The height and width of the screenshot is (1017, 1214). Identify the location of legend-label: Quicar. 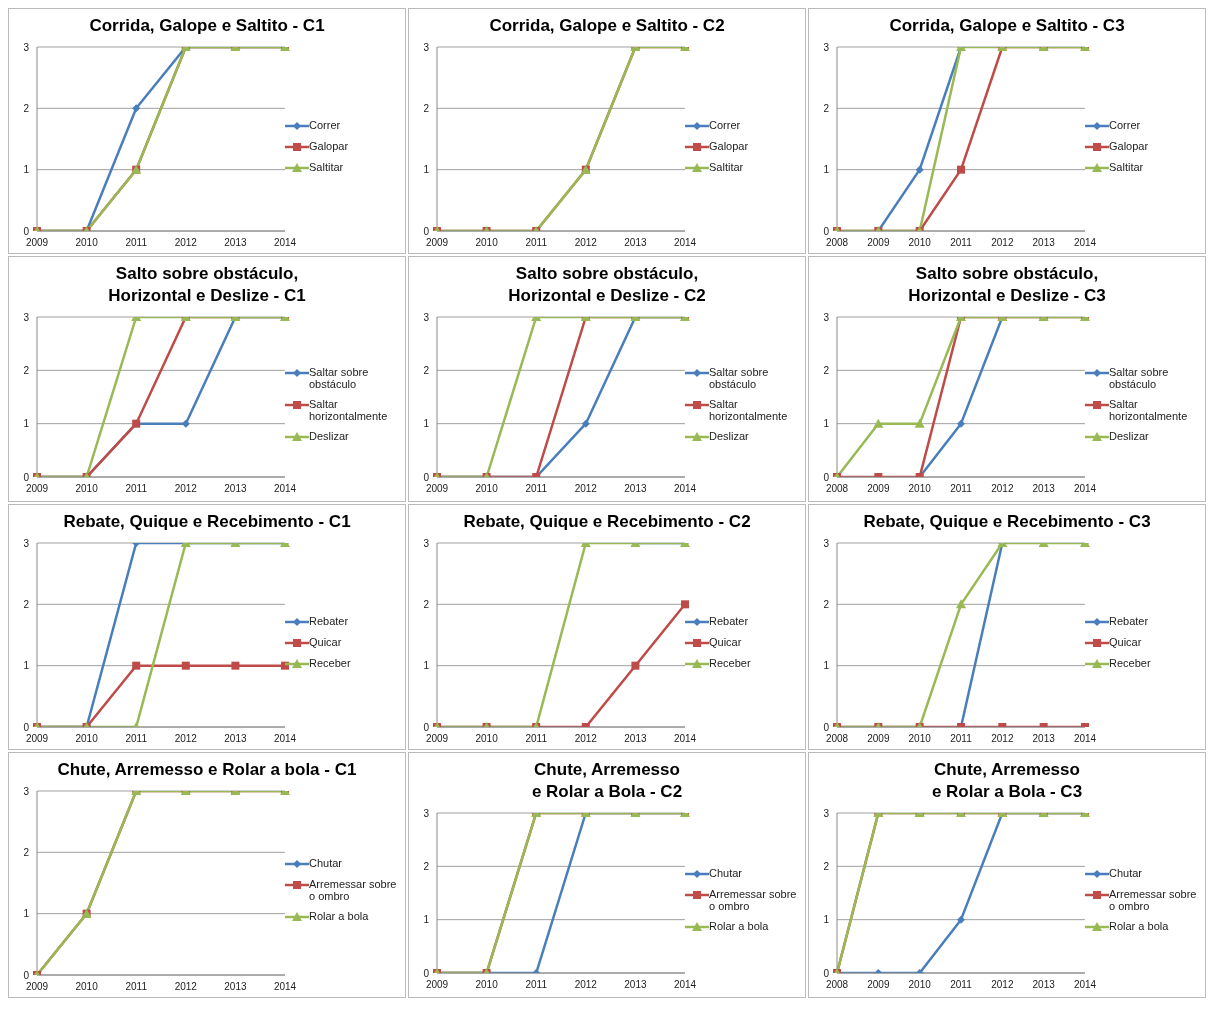
(725, 641).